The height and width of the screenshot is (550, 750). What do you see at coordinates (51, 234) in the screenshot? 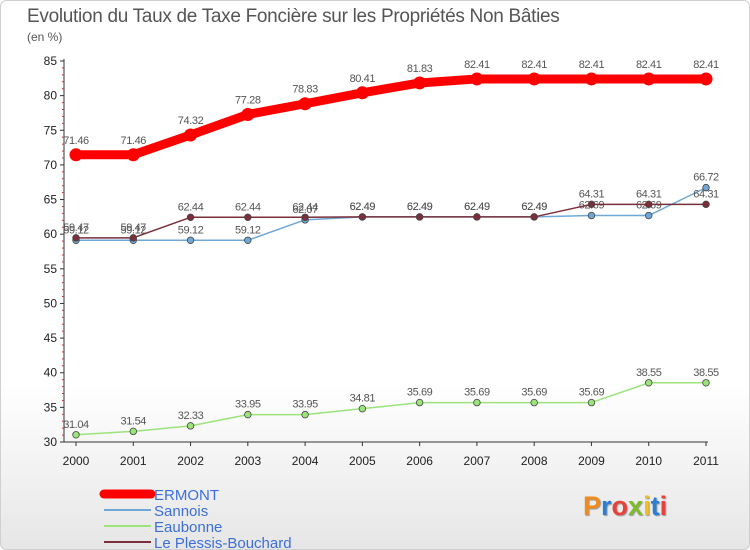
I see `y-tick-label: 60` at bounding box center [51, 234].